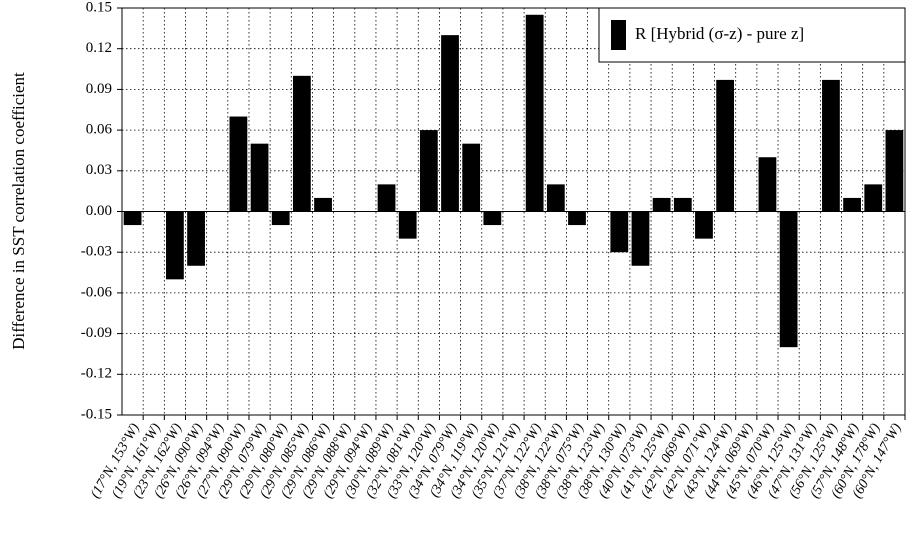 This screenshot has width=907, height=558. Describe the element at coordinates (96, 333) in the screenshot. I see `y-tick-label: -0.09` at that location.